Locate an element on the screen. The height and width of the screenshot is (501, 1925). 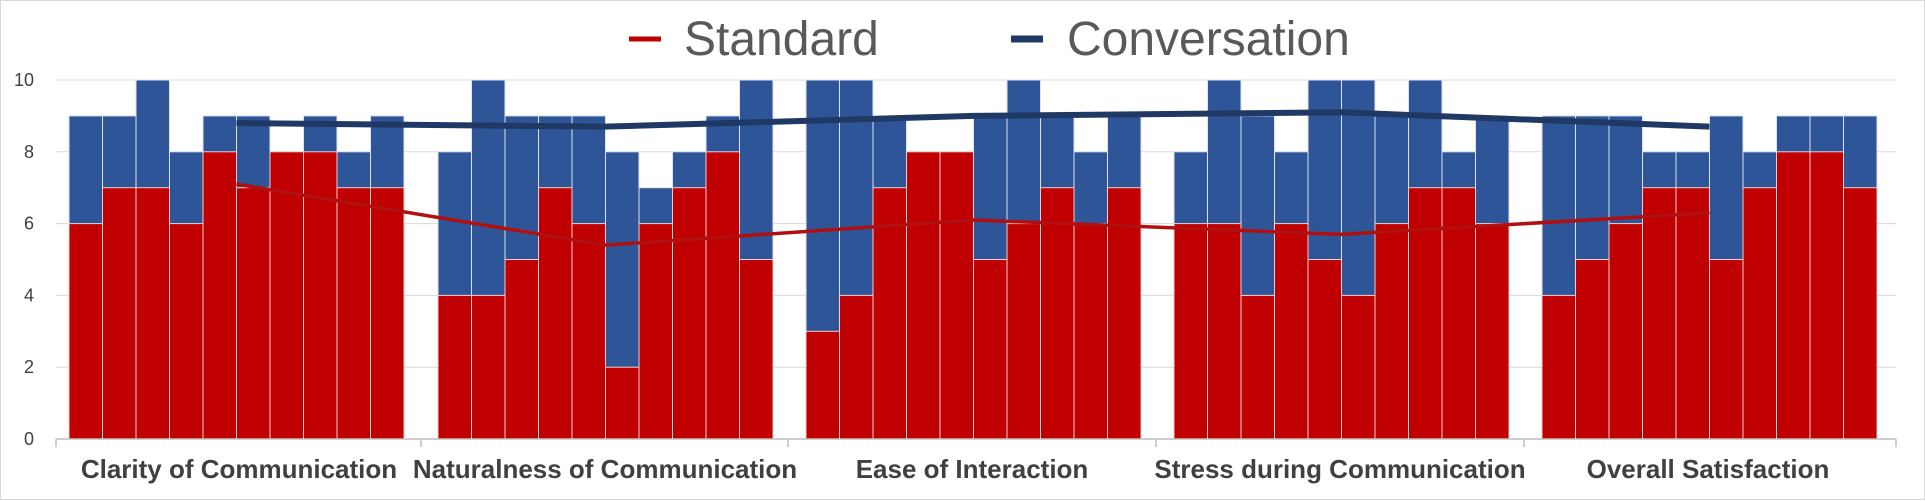
legend-conversation-label: Conversation is located at coordinates (1208, 39).